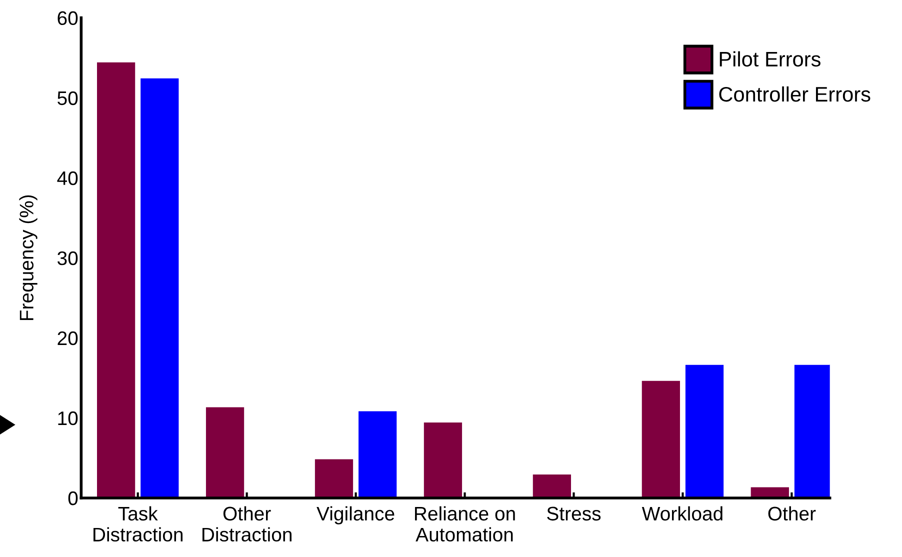  I want to click on y-tick-label: 10, so click(68, 418).